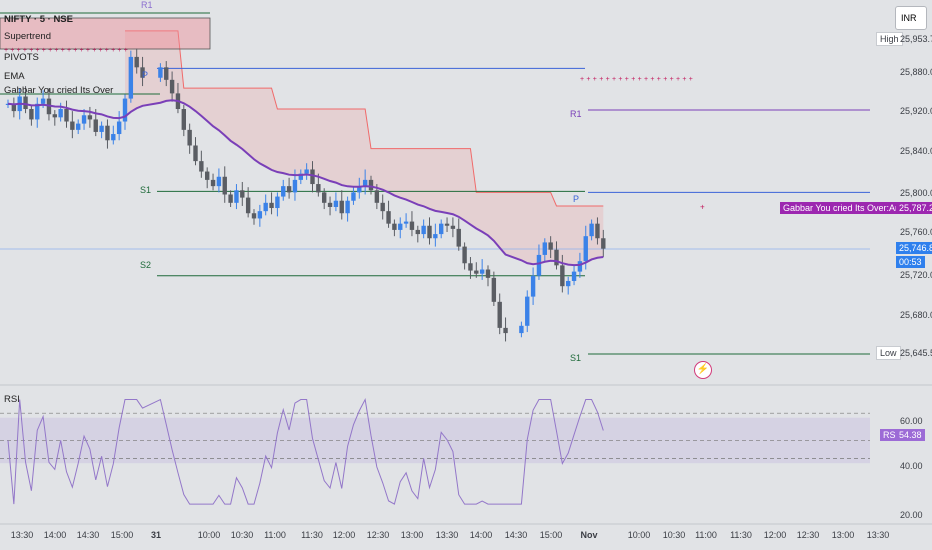  Describe the element at coordinates (911, 18) in the screenshot. I see `currency-selector: INR` at that location.